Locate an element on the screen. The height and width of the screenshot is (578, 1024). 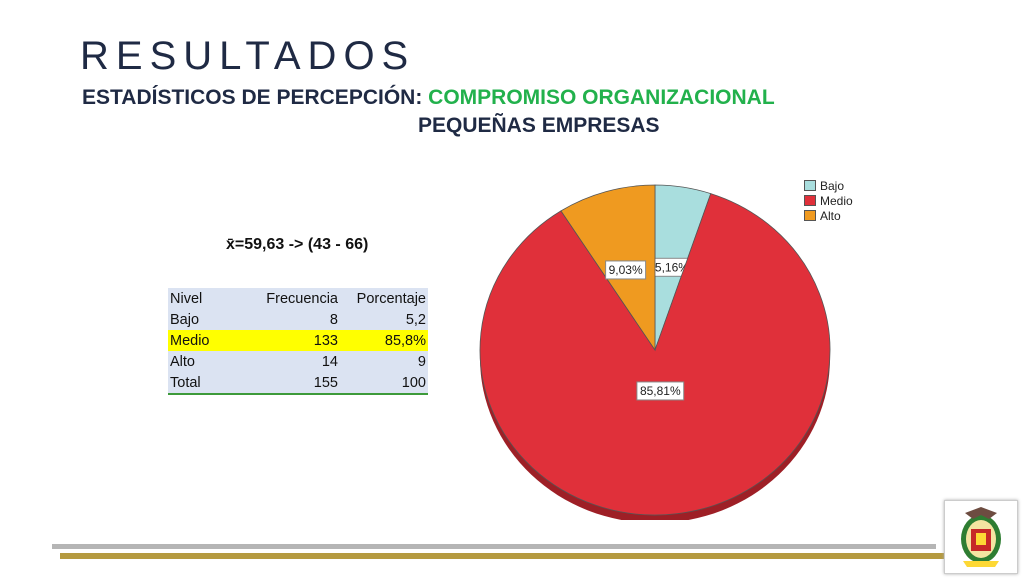
table-row: Bajo 8 5,2 is located at coordinates (298, 319).